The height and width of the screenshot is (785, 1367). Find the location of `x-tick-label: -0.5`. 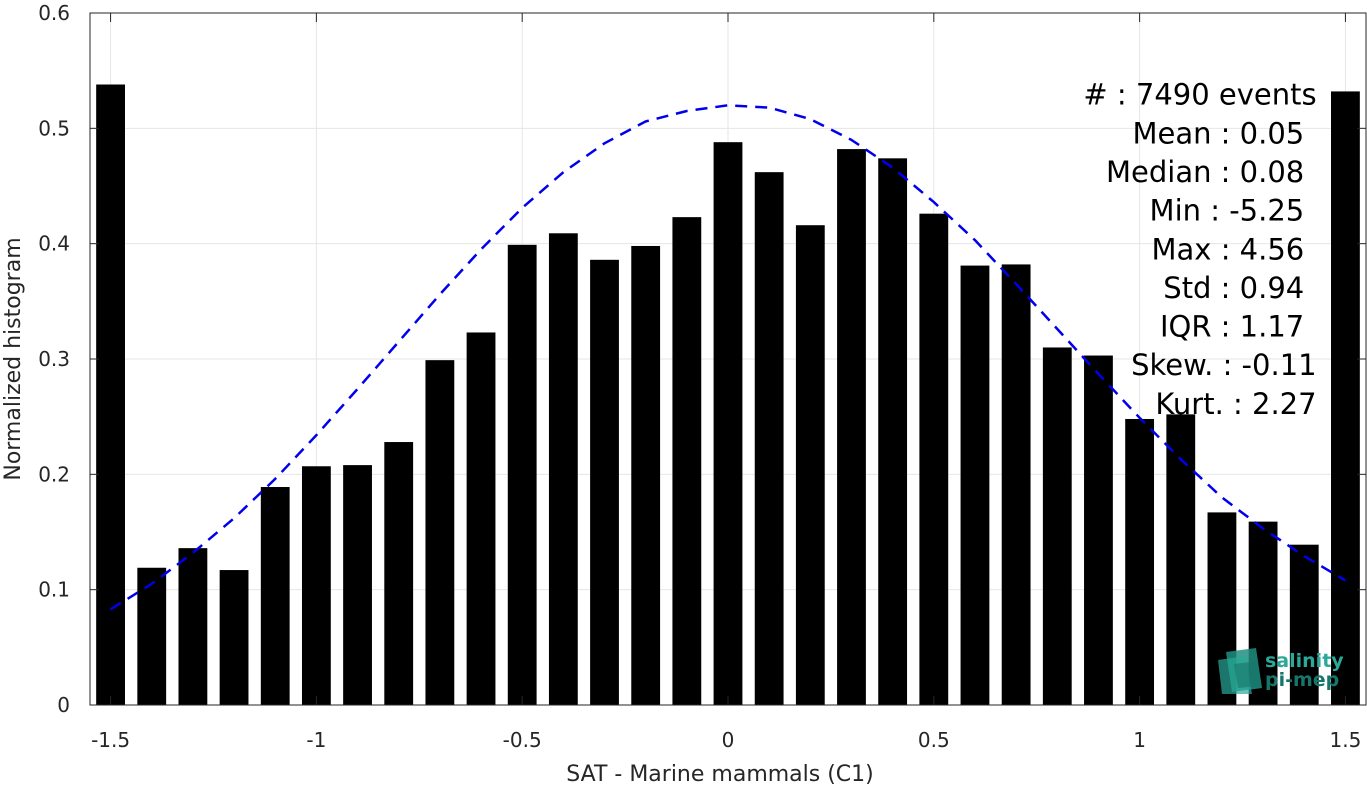

x-tick-label: -0.5 is located at coordinates (522, 740).